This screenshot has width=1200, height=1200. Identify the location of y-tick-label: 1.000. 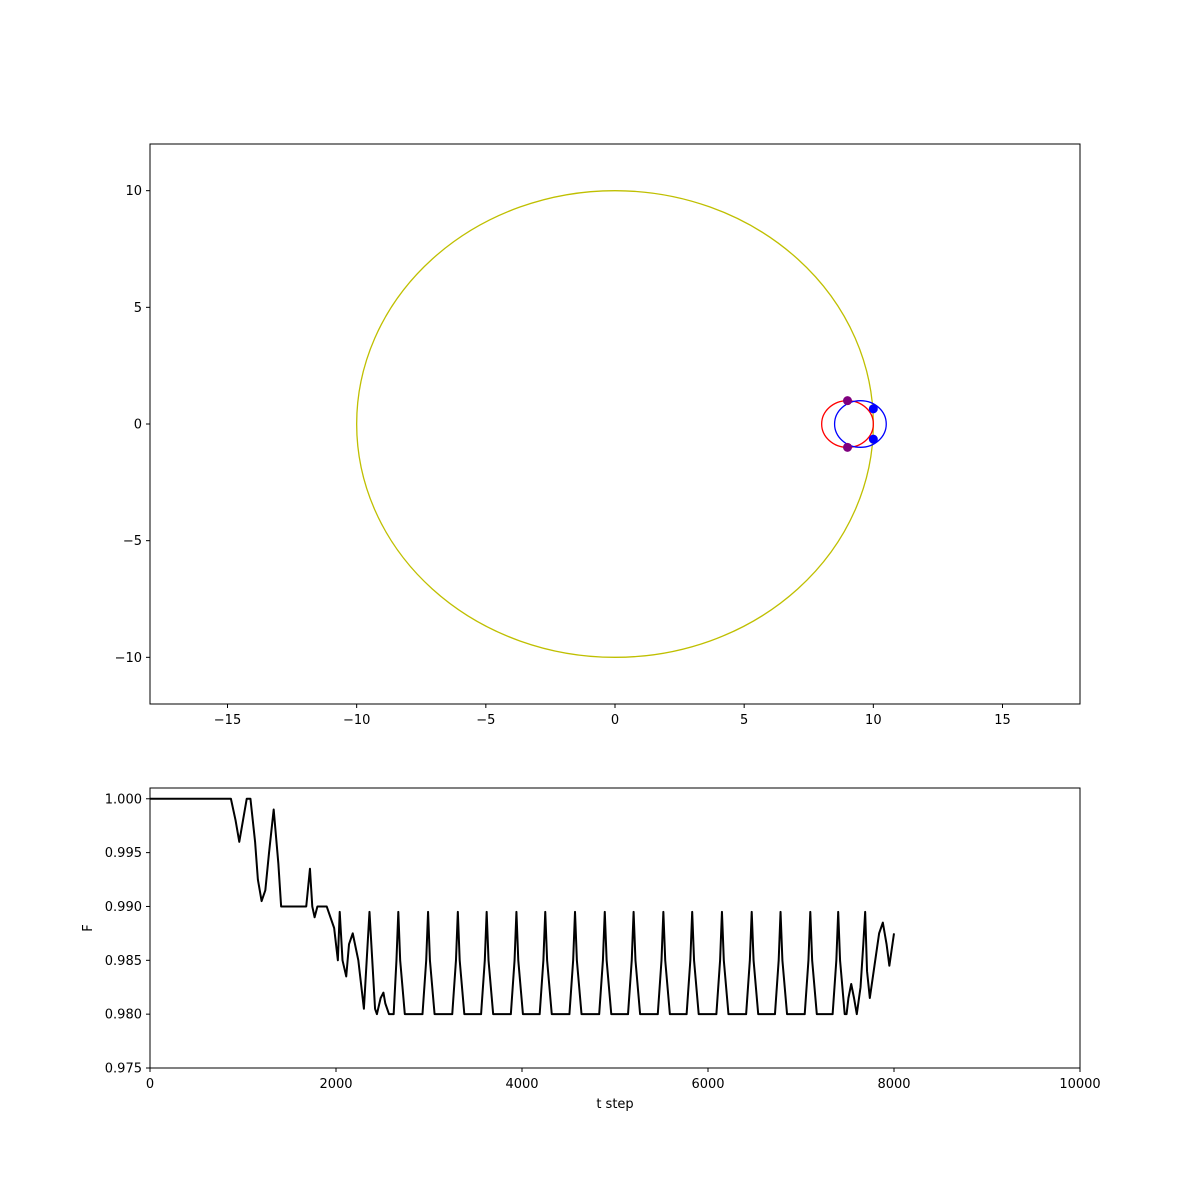
(123, 799).